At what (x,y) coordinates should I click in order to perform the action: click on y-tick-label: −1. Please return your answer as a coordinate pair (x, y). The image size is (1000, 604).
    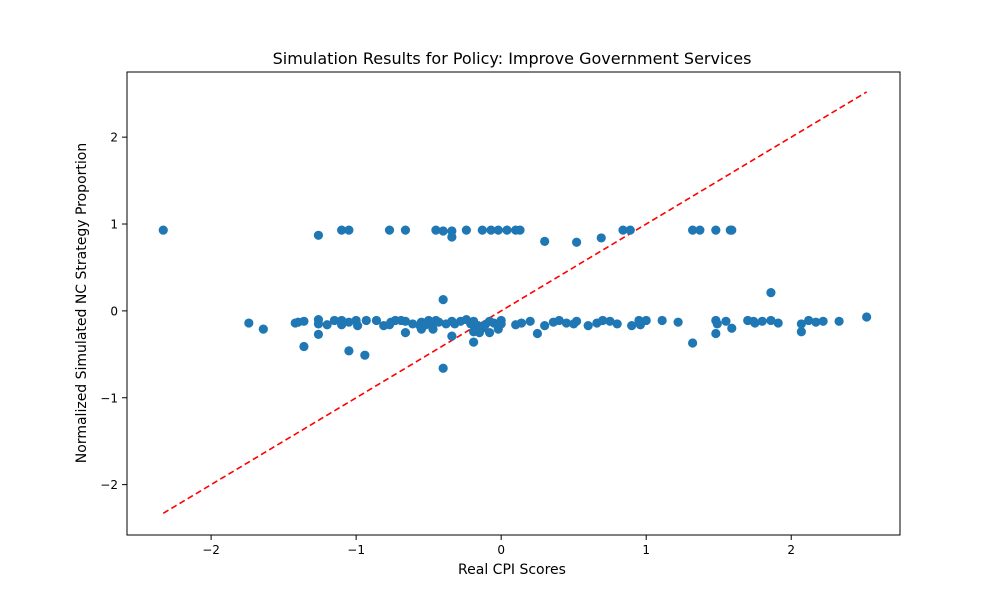
    Looking at the image, I should click on (109, 398).